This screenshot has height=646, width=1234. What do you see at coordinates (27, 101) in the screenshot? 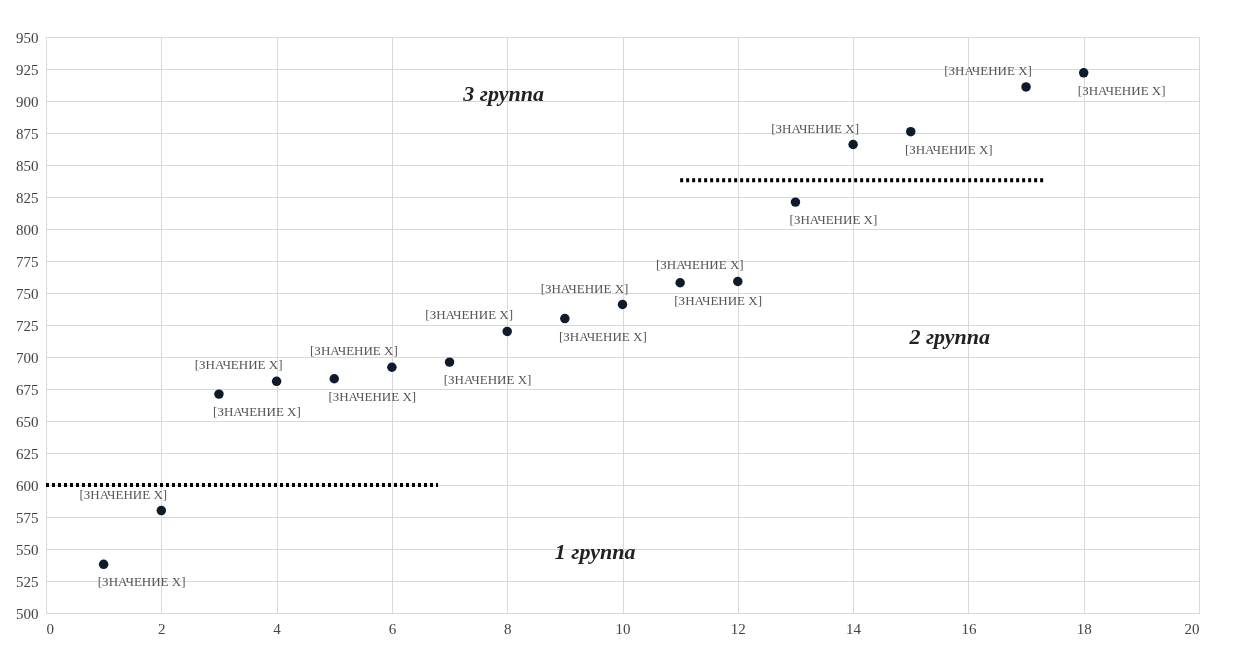
I see `y-tick-label: 900` at bounding box center [27, 101].